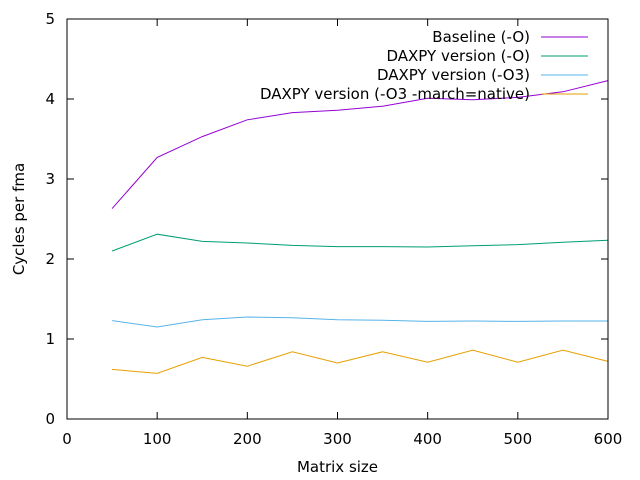  Describe the element at coordinates (337, 467) in the screenshot. I see `x-axis-title: Matrix size` at that location.